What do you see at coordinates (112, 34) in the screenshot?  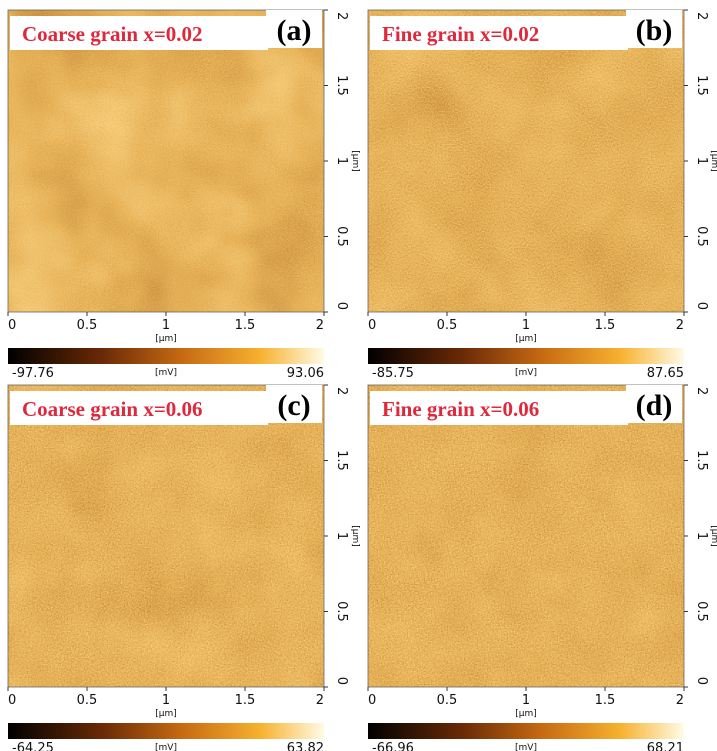 I see `panel-title: Coarse grain x=0.02` at bounding box center [112, 34].